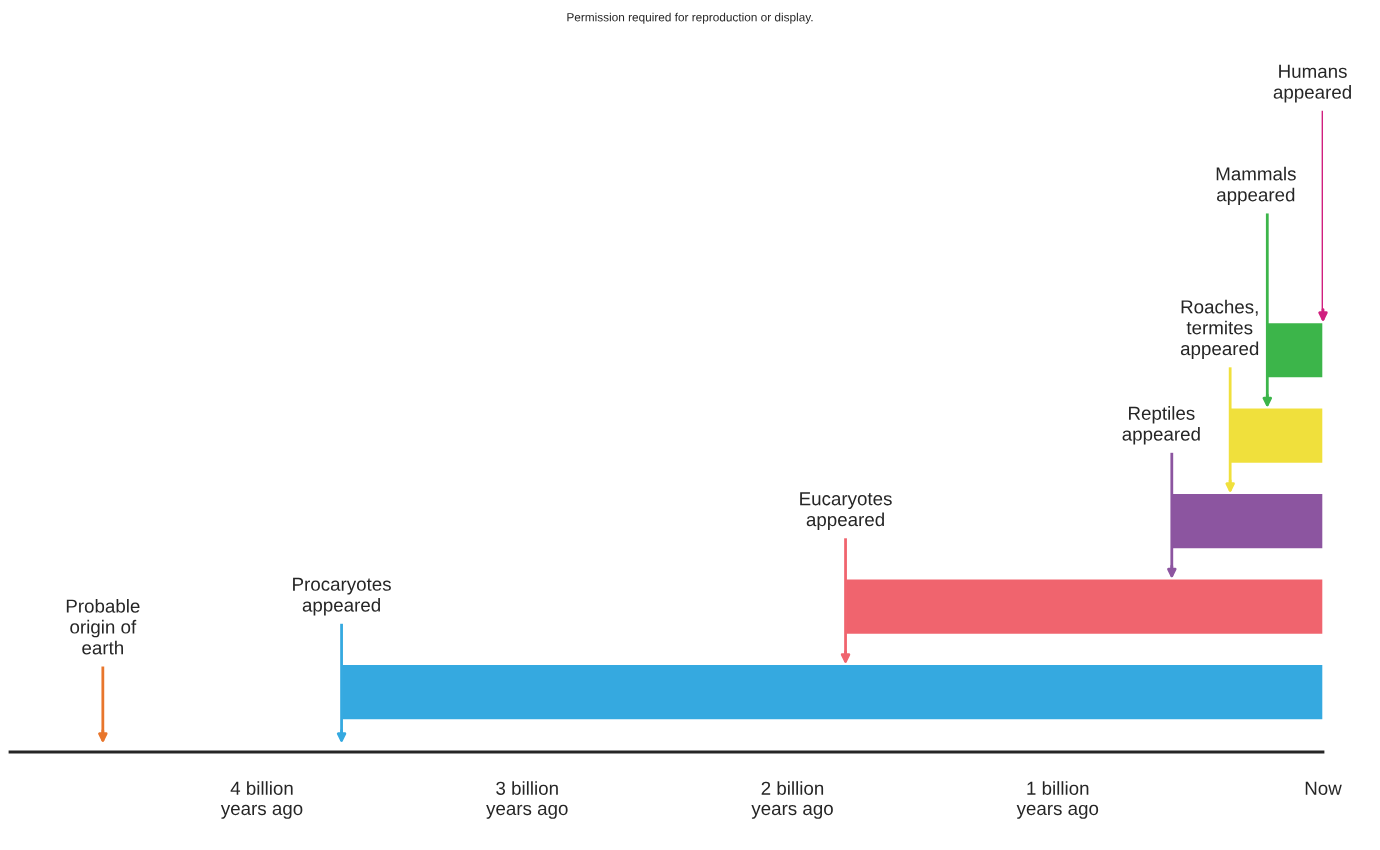  What do you see at coordinates (1323, 788) in the screenshot?
I see `x-tick-label: Now` at bounding box center [1323, 788].